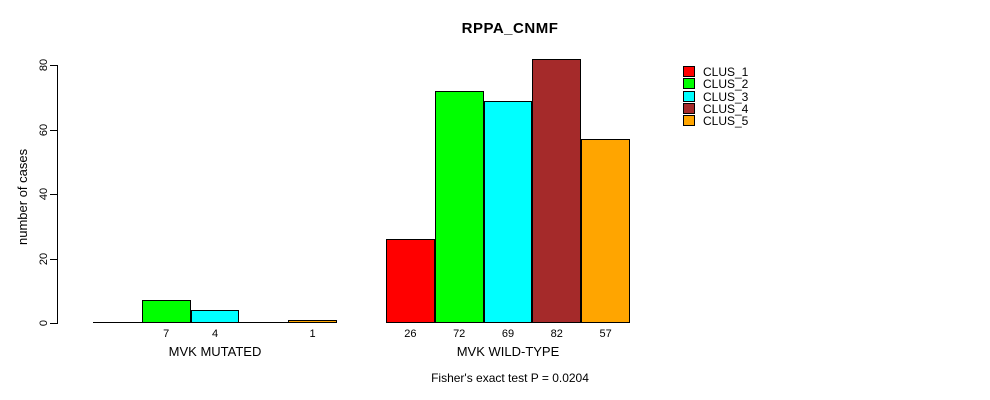  What do you see at coordinates (605, 334) in the screenshot?
I see `bar-value-label: 57` at bounding box center [605, 334].